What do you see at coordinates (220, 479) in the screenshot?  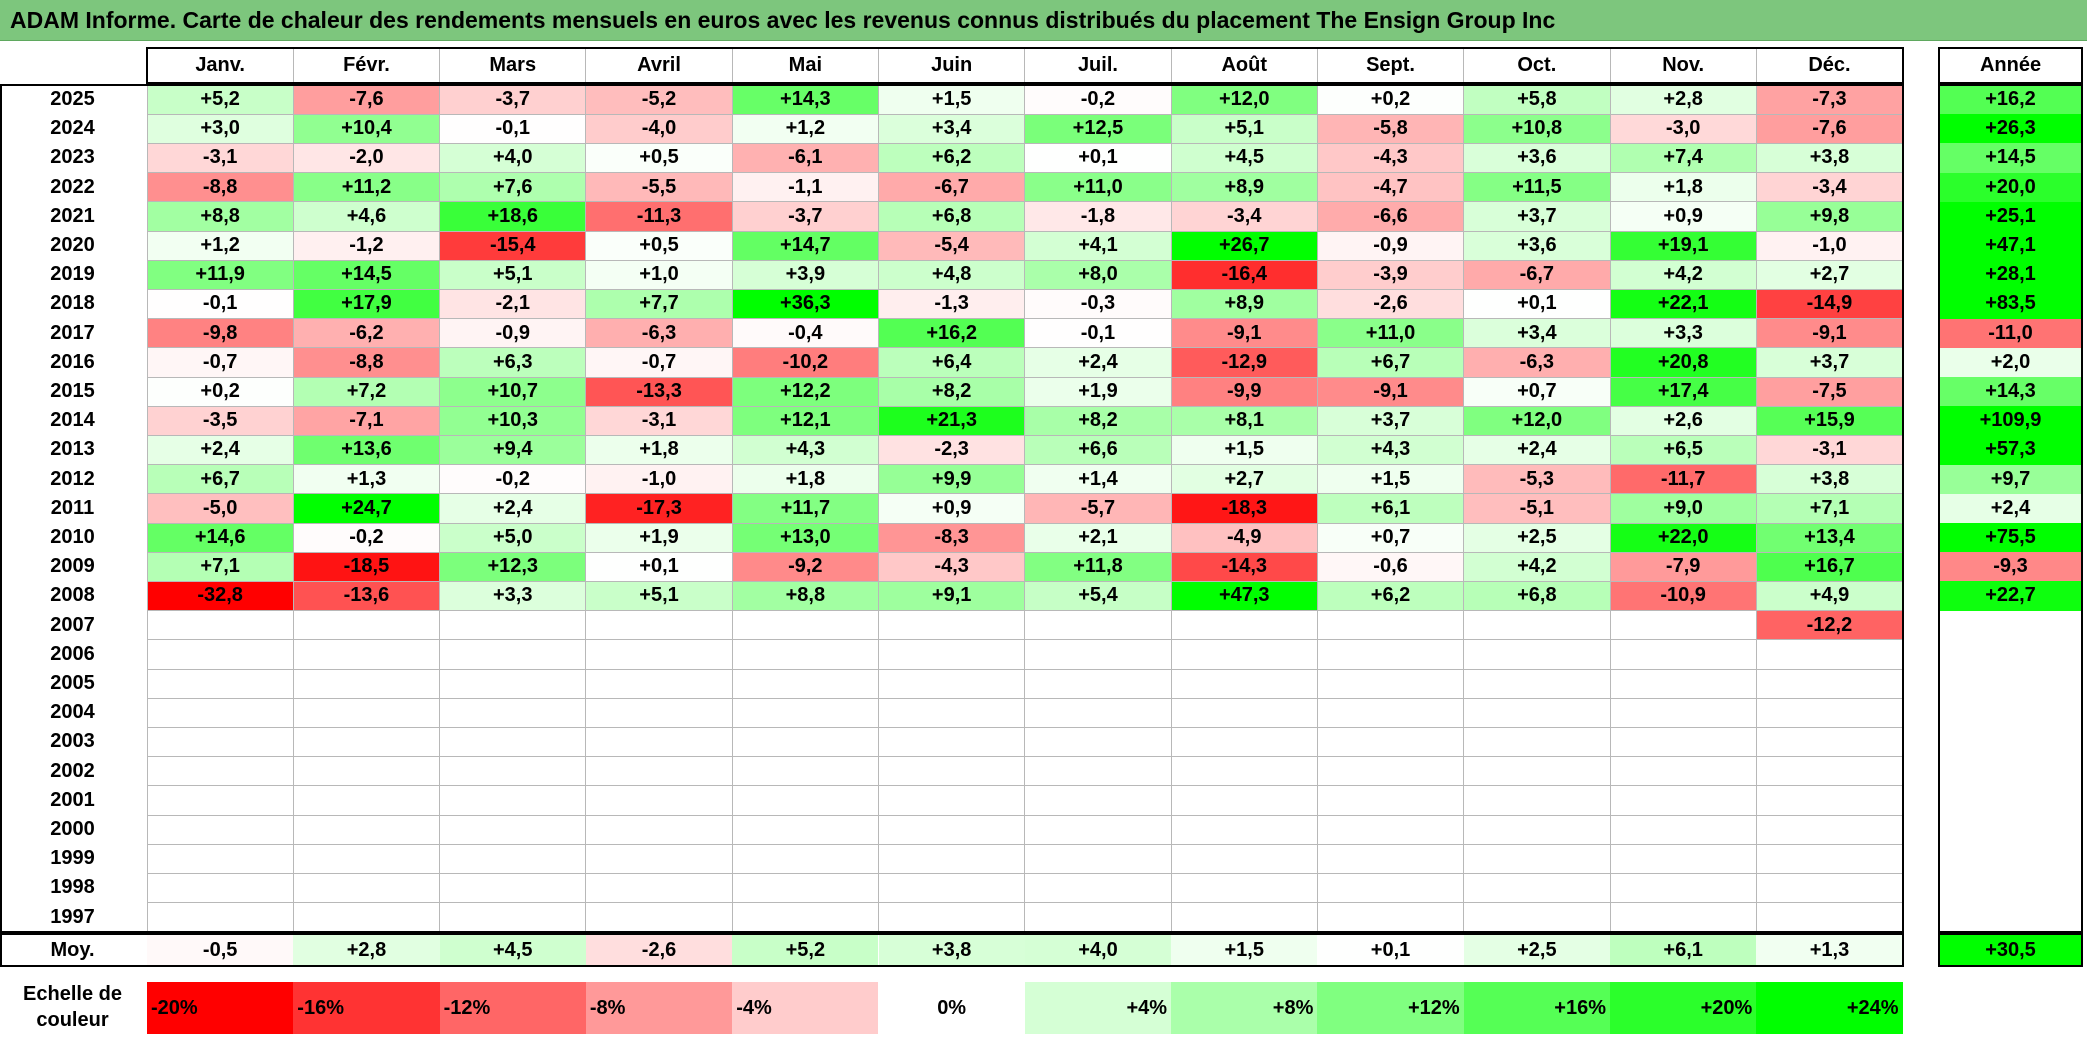 I see `heatmap-cell: +6,7` at bounding box center [220, 479].